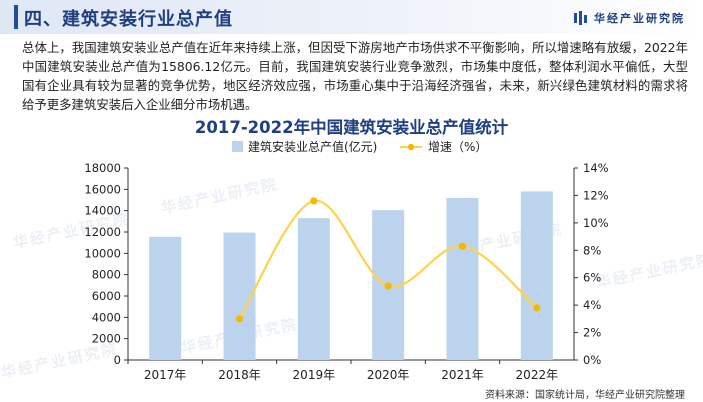 This screenshot has height=402, width=703. What do you see at coordinates (351, 127) in the screenshot?
I see `chart-title: 2017-2022年中国建筑安装业总产值统计` at bounding box center [351, 127].